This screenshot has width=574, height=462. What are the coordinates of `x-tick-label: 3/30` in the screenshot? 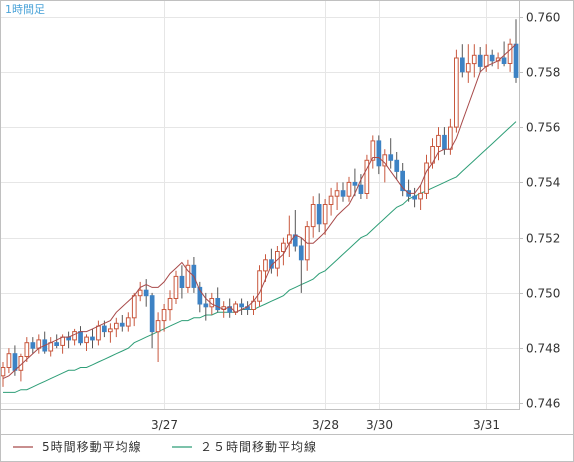 It's located at (379, 425).